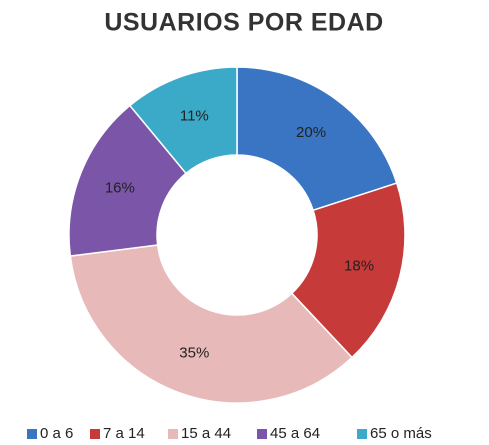 The height and width of the screenshot is (445, 489). Describe the element at coordinates (401, 433) in the screenshot. I see `legend-label: 65 o más` at that location.